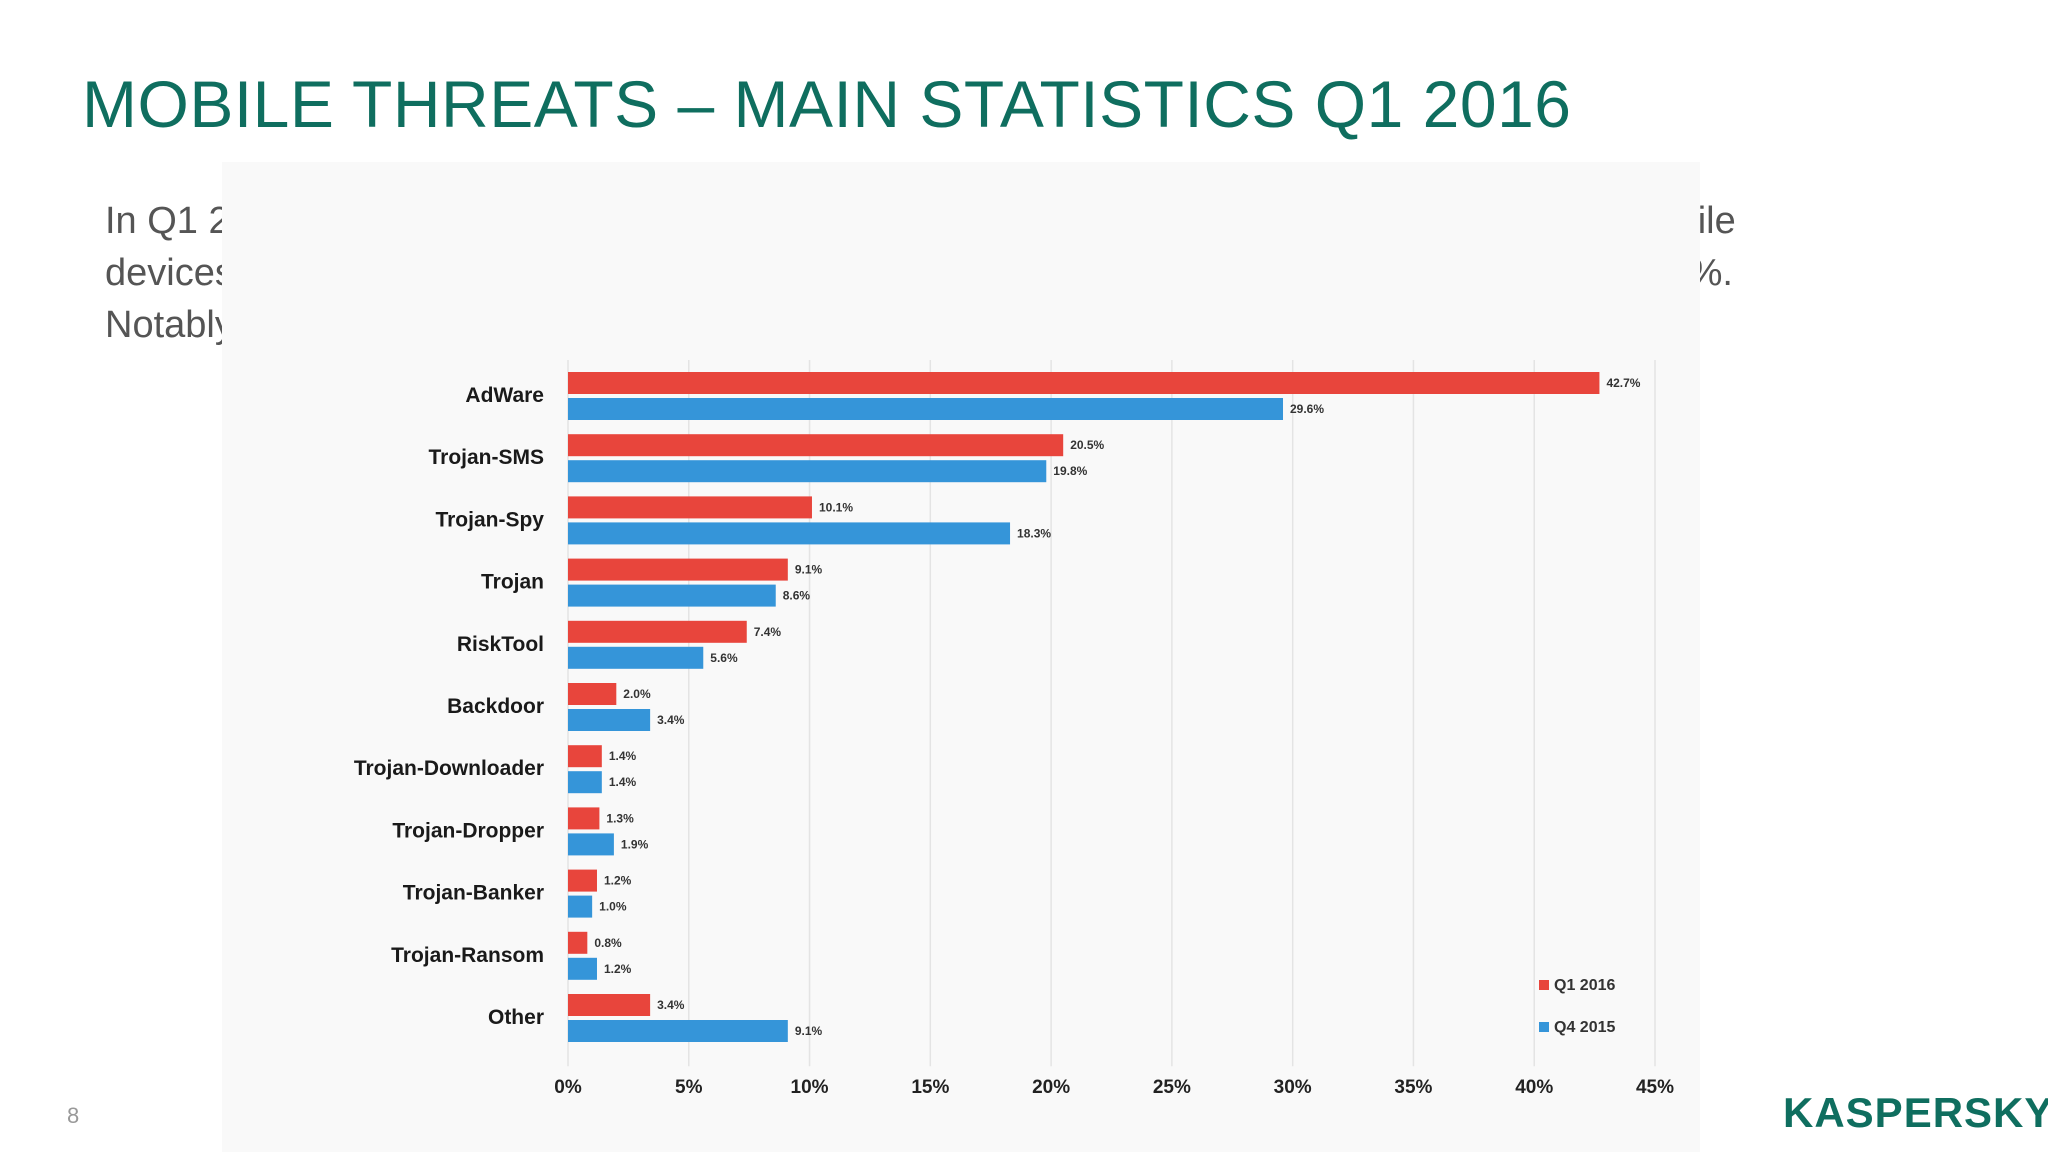  Describe the element at coordinates (1584, 985) in the screenshot. I see `legend-label: Q1 2016` at that location.